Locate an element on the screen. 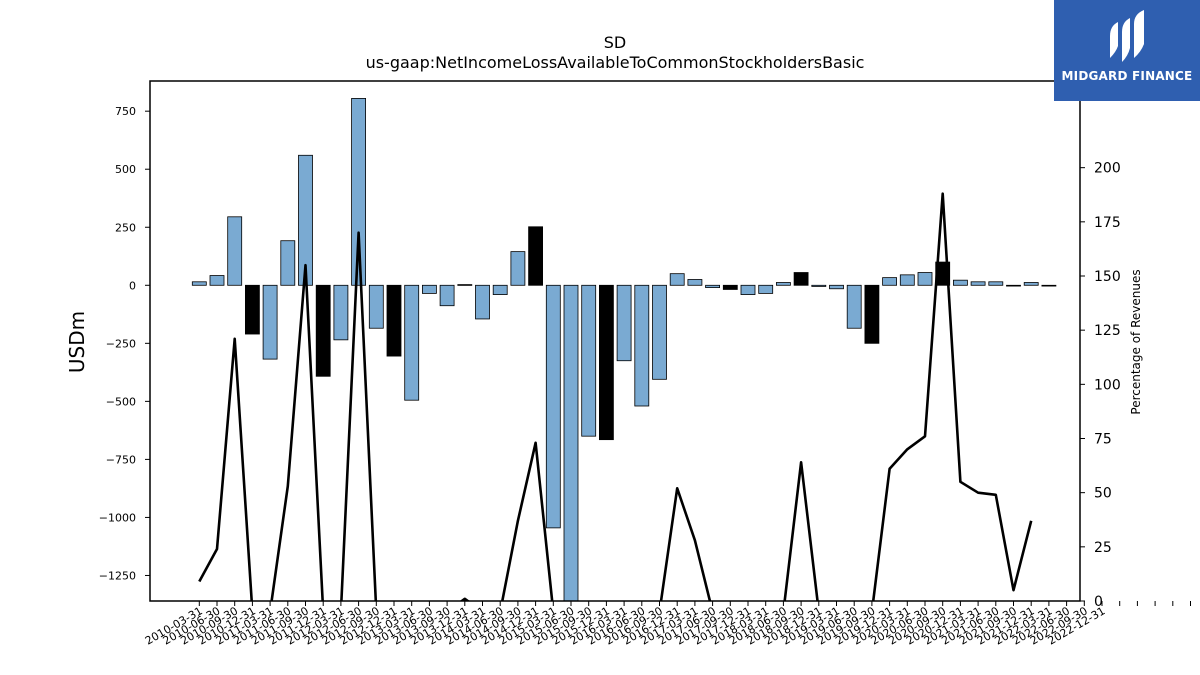 This screenshot has width=1200, height=675. y-tick-label: 0 is located at coordinates (132, 285).